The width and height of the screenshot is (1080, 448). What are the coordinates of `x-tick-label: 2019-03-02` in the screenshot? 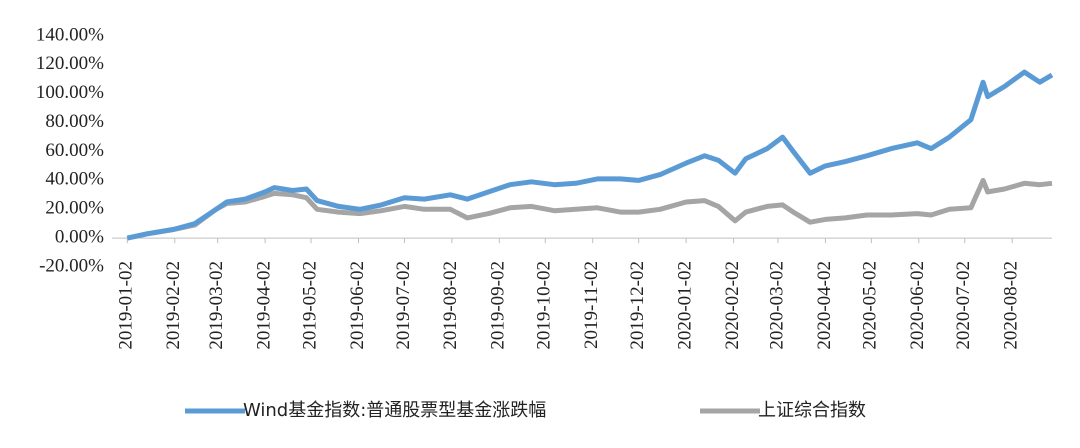 It's located at (216, 305).